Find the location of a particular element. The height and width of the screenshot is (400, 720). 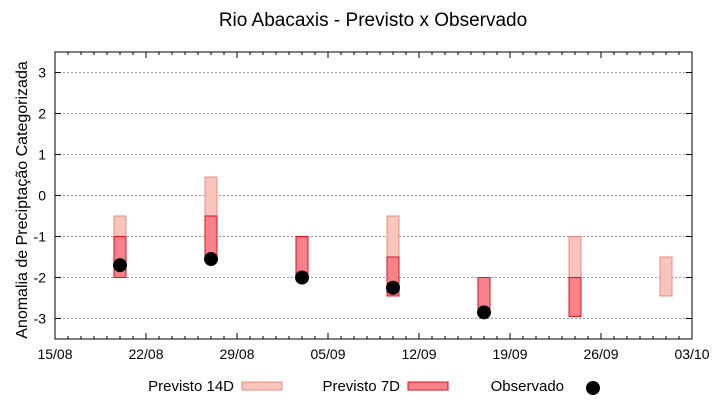

x-tick-label: 22/08 is located at coordinates (145, 354).